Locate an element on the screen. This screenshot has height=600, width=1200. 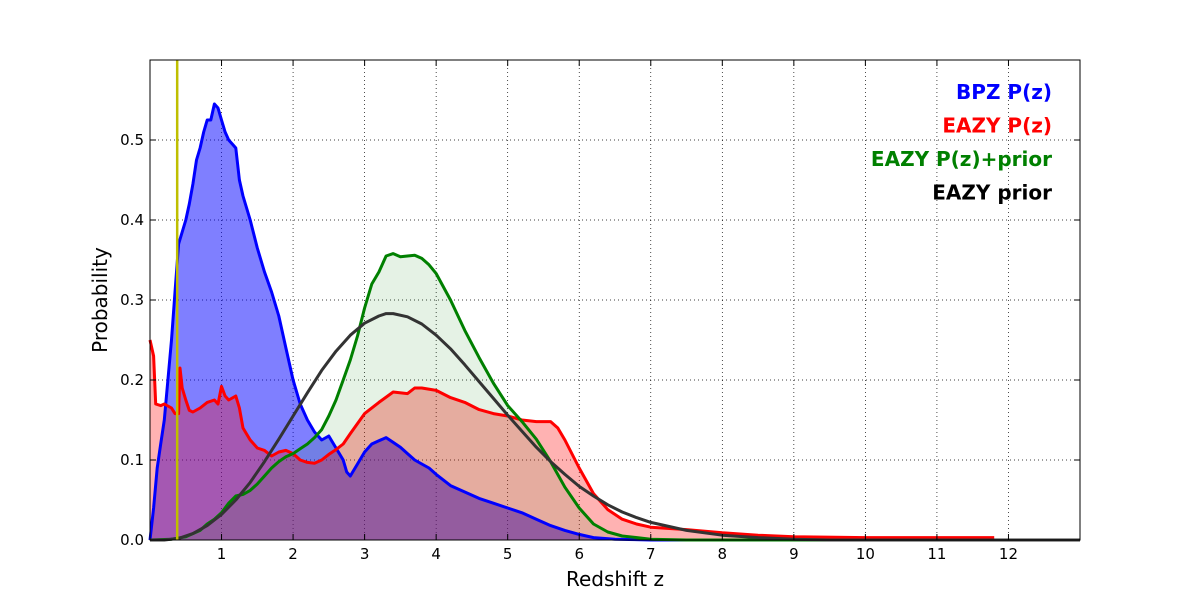
y-tick-label: 0.4 is located at coordinates (132, 220).